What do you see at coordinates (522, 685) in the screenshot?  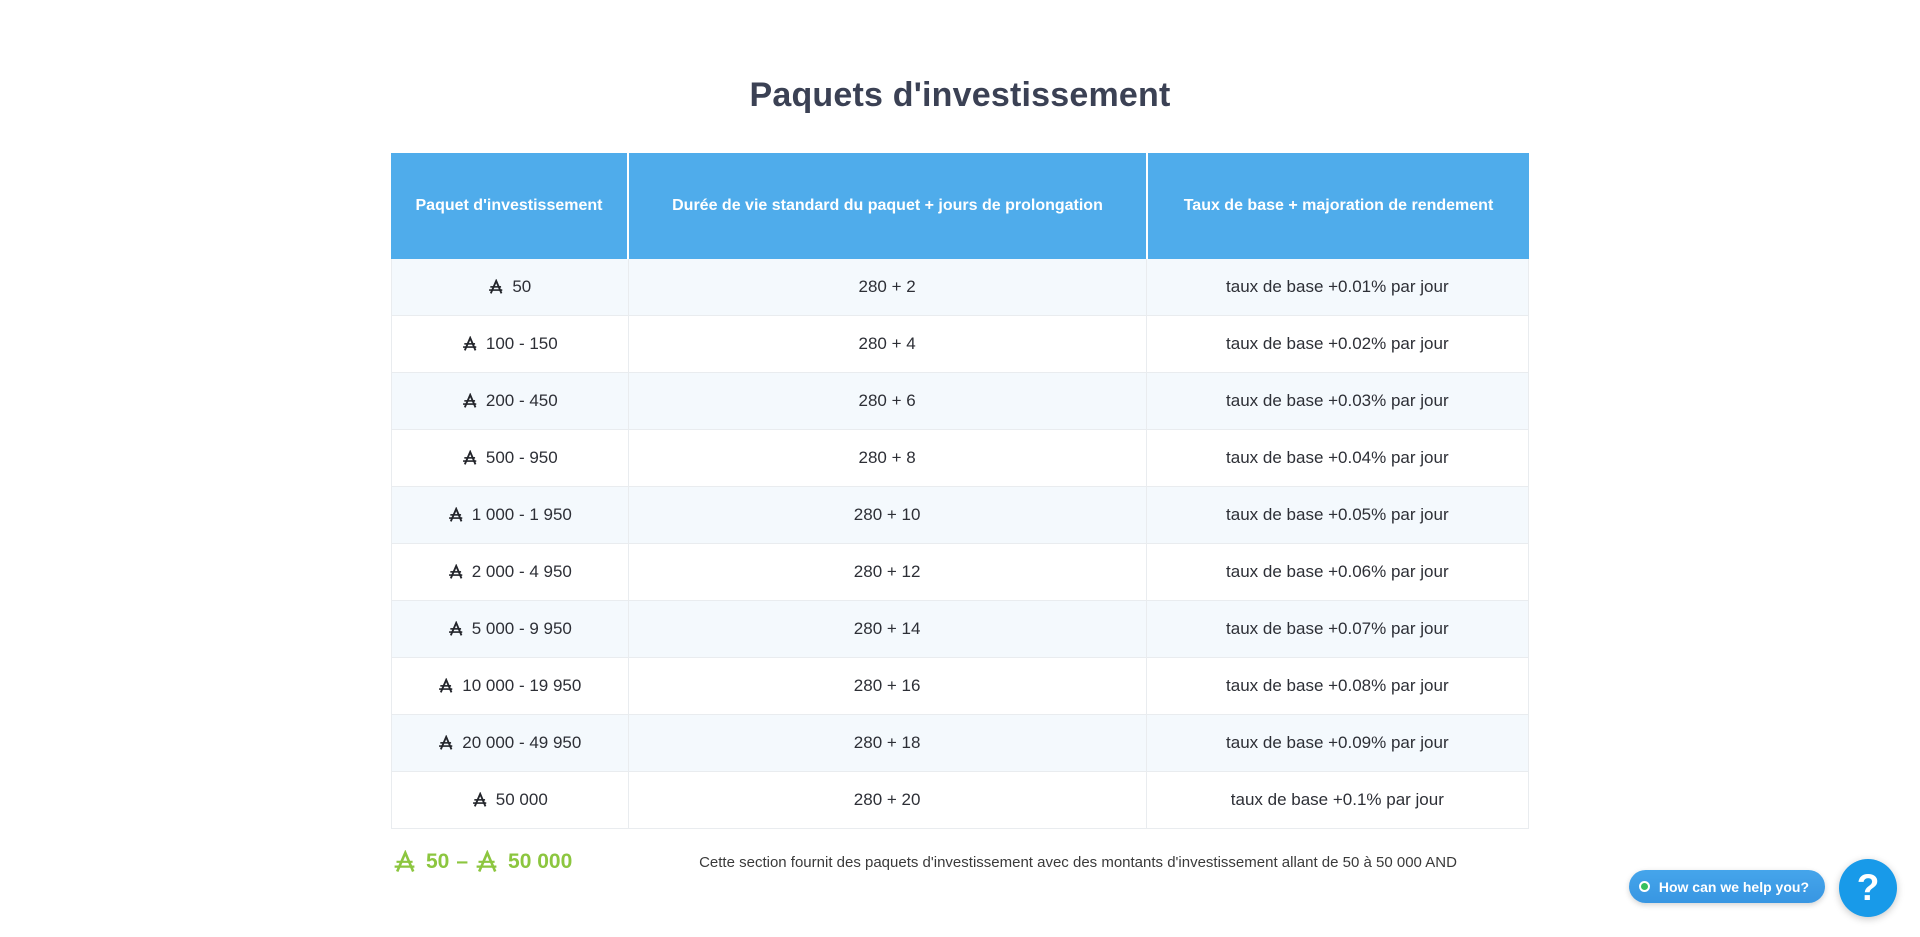 I see `package-range: 10 000 - 19 950` at bounding box center [522, 685].